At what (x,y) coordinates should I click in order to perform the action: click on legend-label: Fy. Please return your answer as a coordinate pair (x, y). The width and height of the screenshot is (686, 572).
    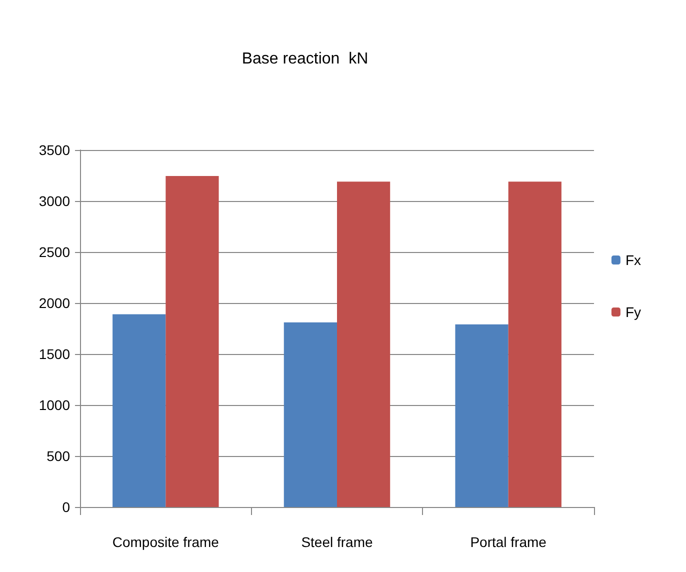
    Looking at the image, I should click on (633, 312).